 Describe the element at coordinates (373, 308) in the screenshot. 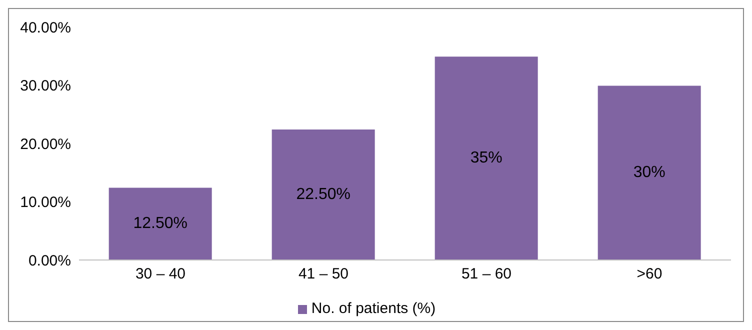

I see `legend-label: No. of patients (%)` at that location.